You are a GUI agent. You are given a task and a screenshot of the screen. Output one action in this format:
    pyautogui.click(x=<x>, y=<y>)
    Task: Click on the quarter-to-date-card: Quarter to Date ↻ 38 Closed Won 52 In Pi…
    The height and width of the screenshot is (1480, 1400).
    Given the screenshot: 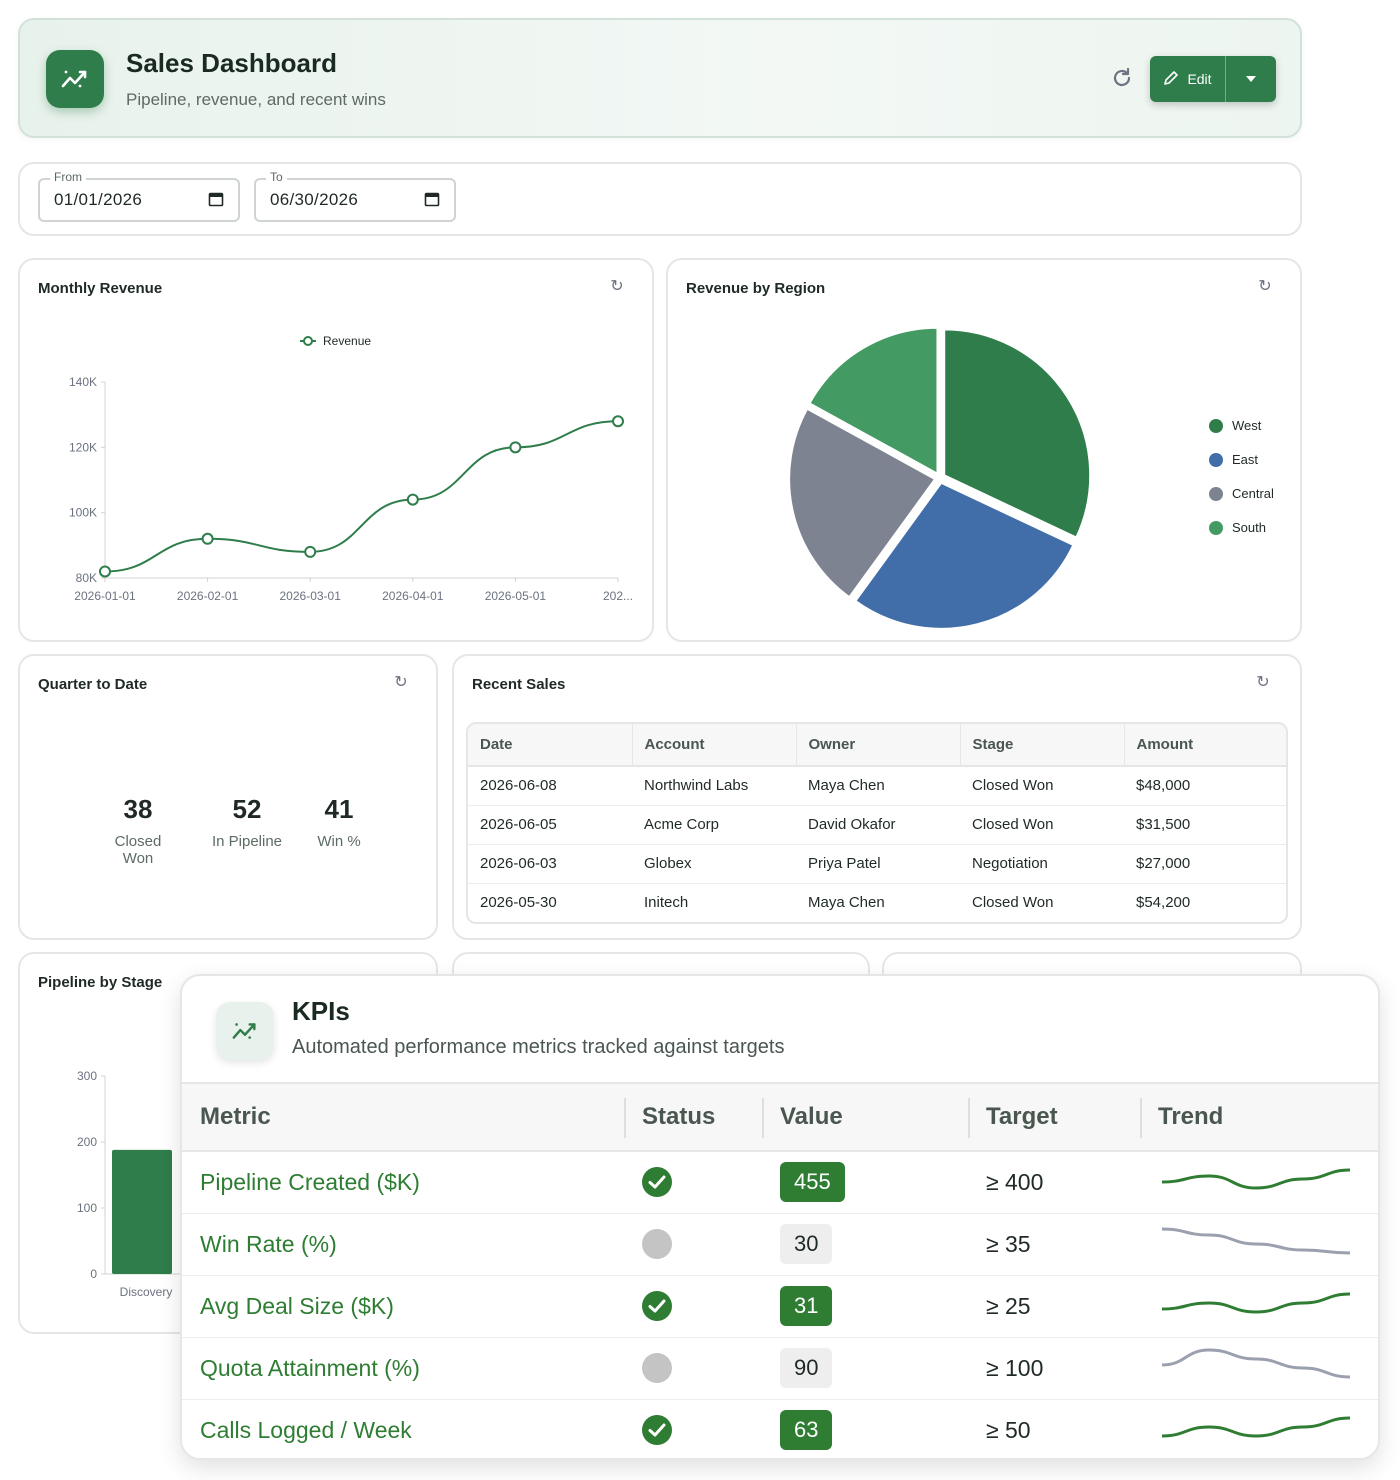 What is the action you would take?
    pyautogui.click(x=228, y=797)
    